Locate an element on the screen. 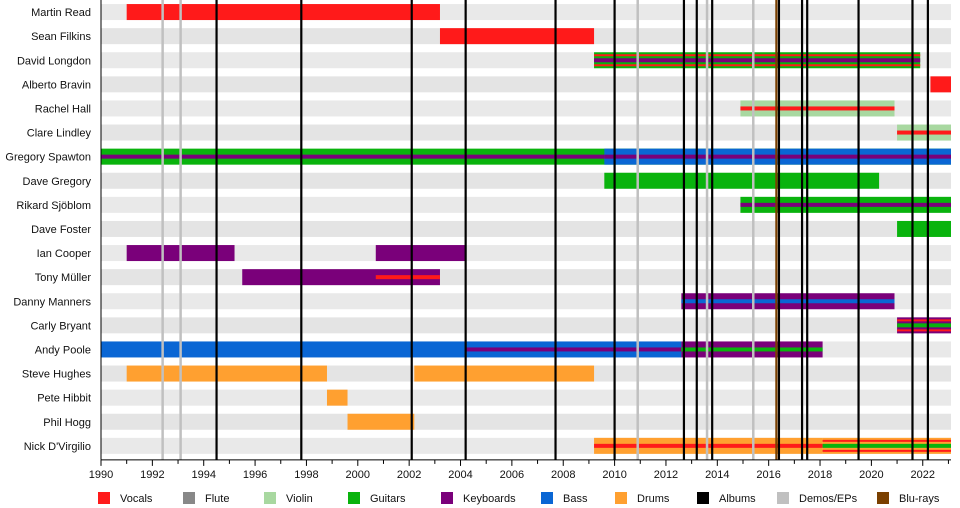 Image resolution: width=960 pixels, height=508 pixels. legend-label: Albums is located at coordinates (737, 499).